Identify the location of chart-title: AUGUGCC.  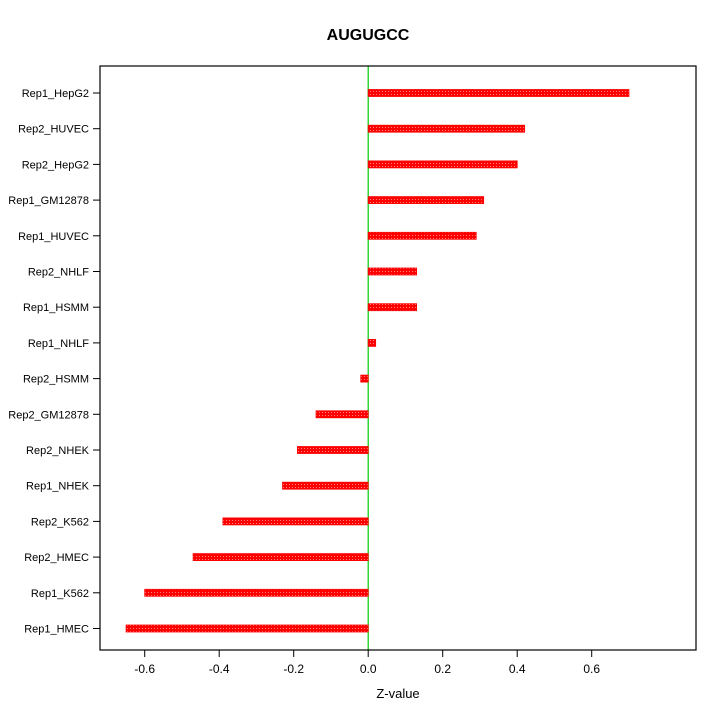
(368, 35).